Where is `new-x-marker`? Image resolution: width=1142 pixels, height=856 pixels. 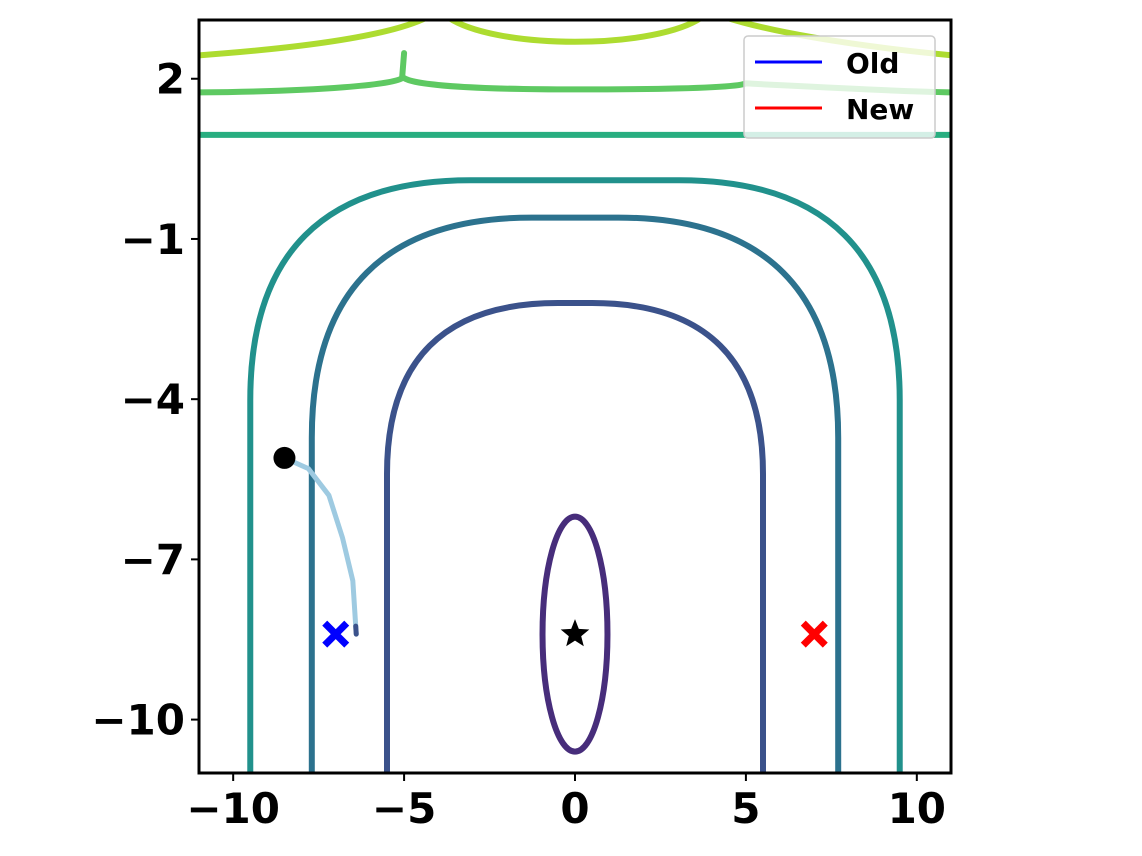 new-x-marker is located at coordinates (814, 634).